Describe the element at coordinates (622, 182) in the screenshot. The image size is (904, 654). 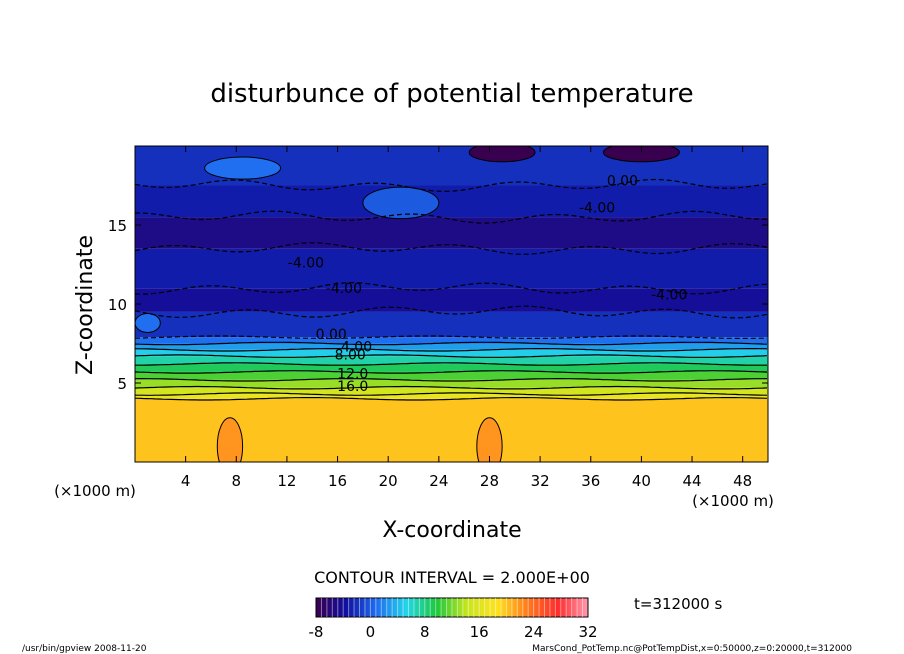
I see `contour-label-0: 0.00` at that location.